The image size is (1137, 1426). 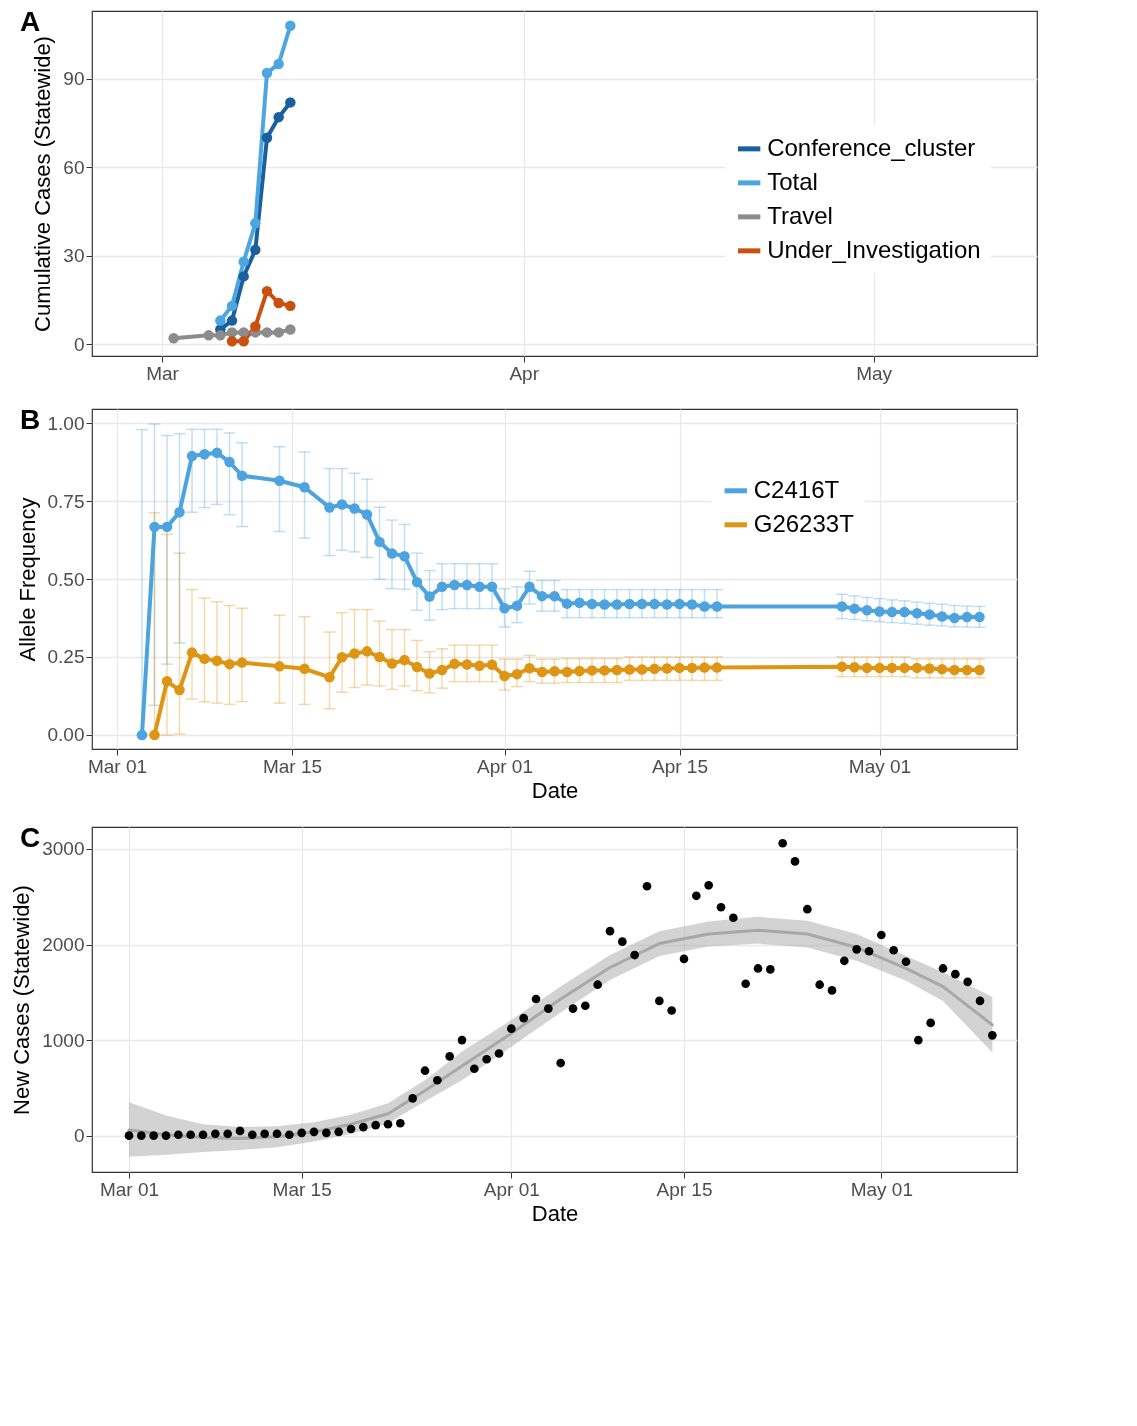 I want to click on y-tick-label: 0, so click(x=79, y=1136).